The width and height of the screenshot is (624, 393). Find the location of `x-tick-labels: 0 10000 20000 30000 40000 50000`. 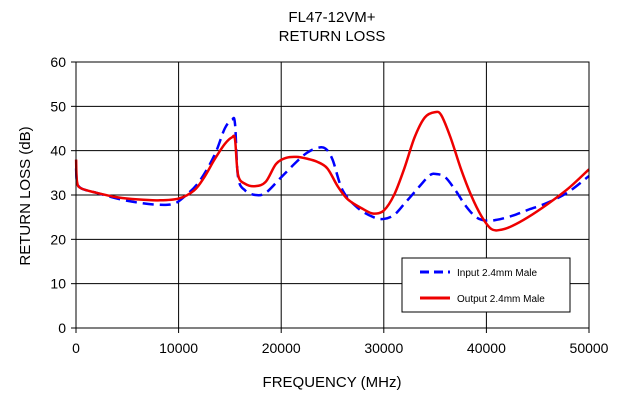

x-tick-labels: 0 10000 20000 30000 40000 50000 is located at coordinates (340, 348).